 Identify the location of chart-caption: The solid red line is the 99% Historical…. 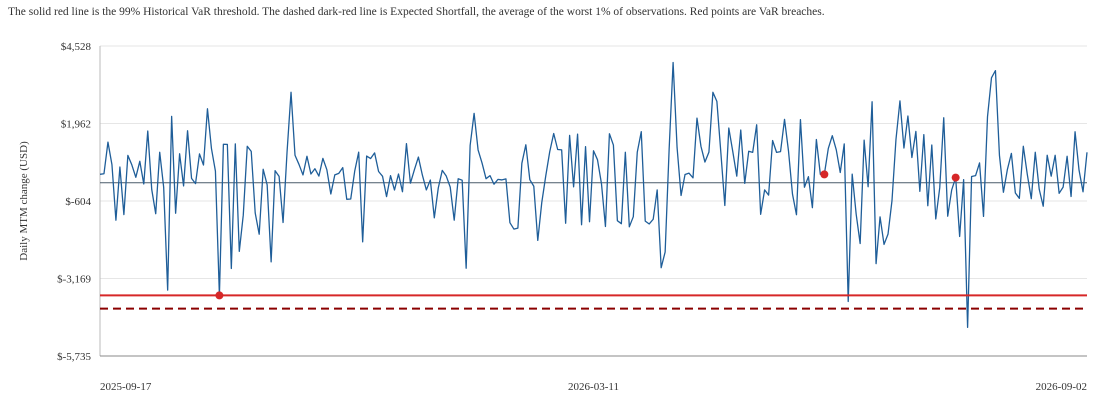
(416, 12).